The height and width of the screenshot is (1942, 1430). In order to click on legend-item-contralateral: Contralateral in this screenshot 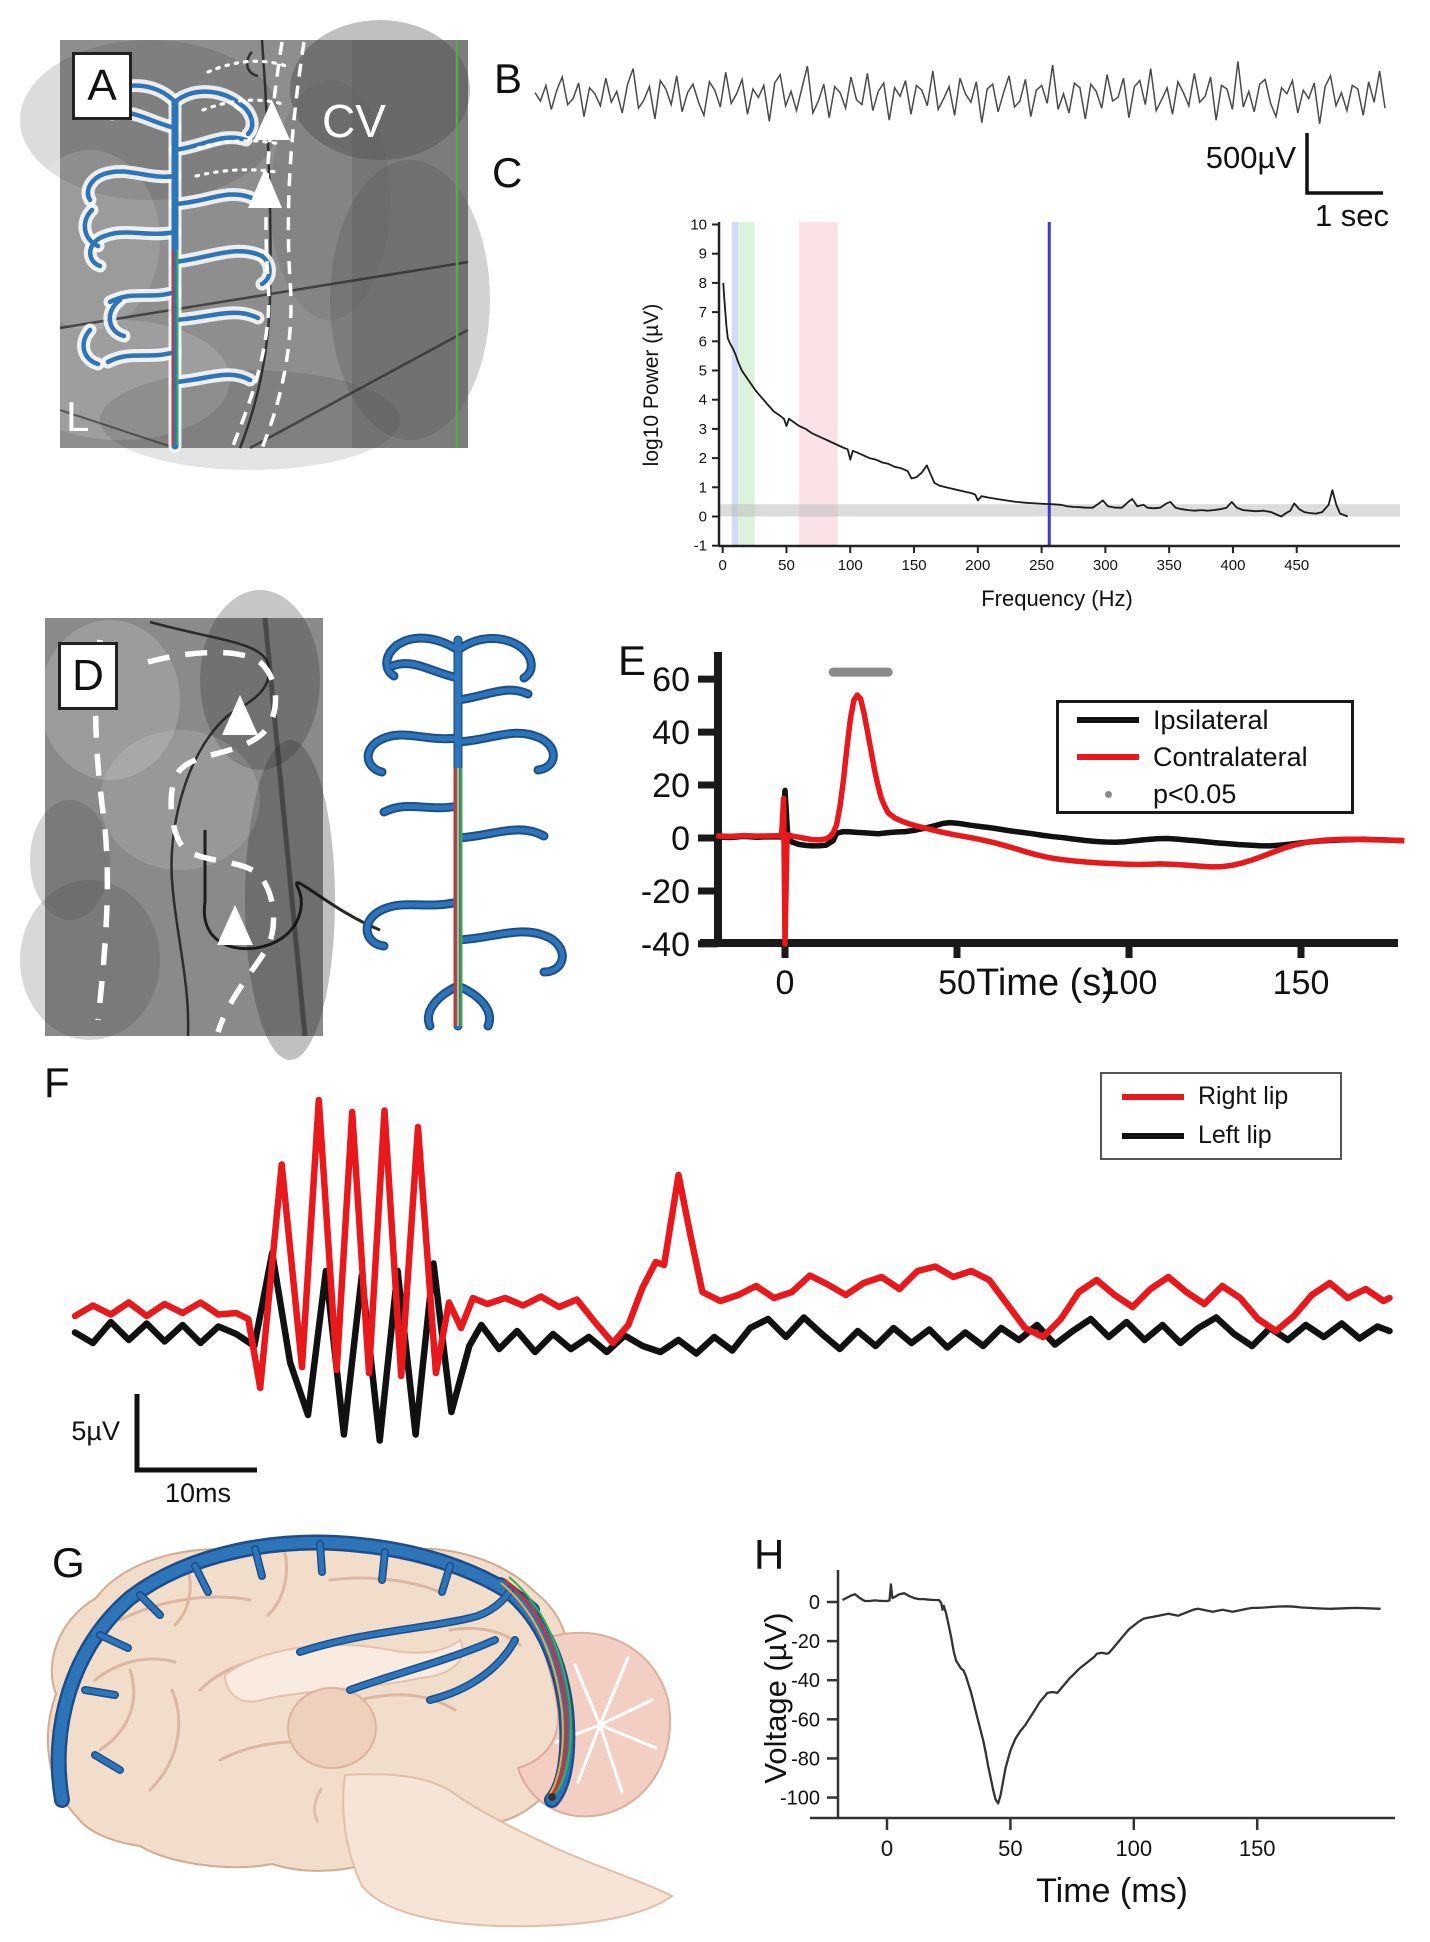, I will do `click(1205, 757)`.